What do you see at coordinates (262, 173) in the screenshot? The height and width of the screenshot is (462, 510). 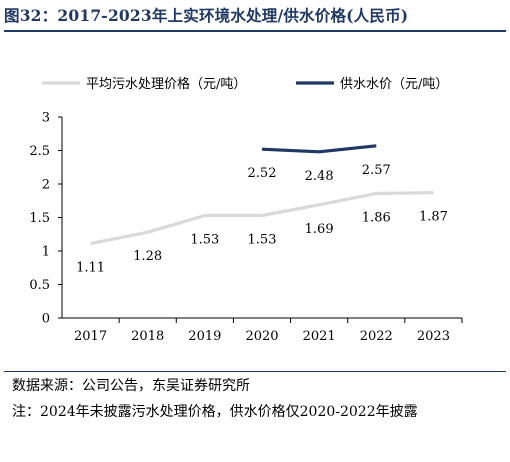 I see `data-label-series-2: 2.52` at bounding box center [262, 173].